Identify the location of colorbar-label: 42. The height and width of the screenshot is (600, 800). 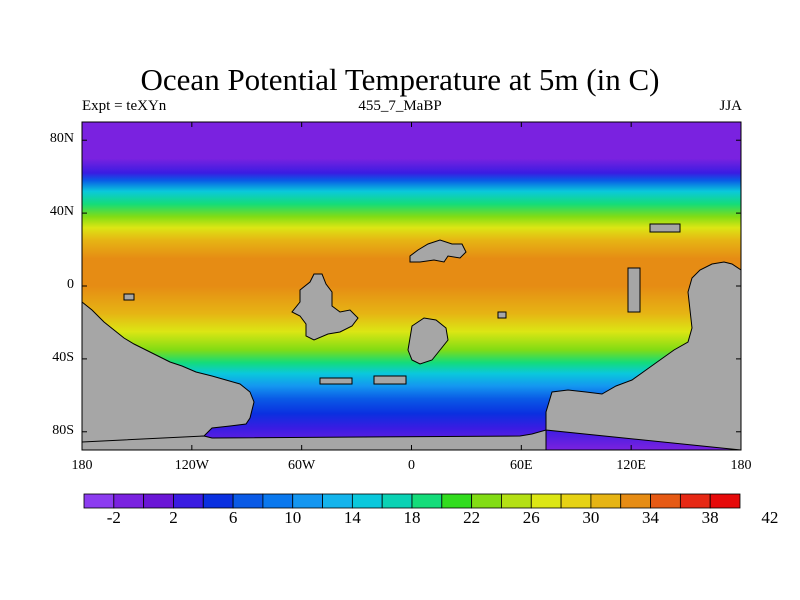
(770, 517).